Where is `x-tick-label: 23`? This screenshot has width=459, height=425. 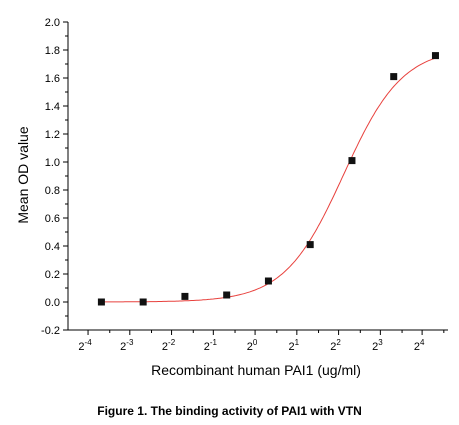
x-tick-label: 23 is located at coordinates (377, 345).